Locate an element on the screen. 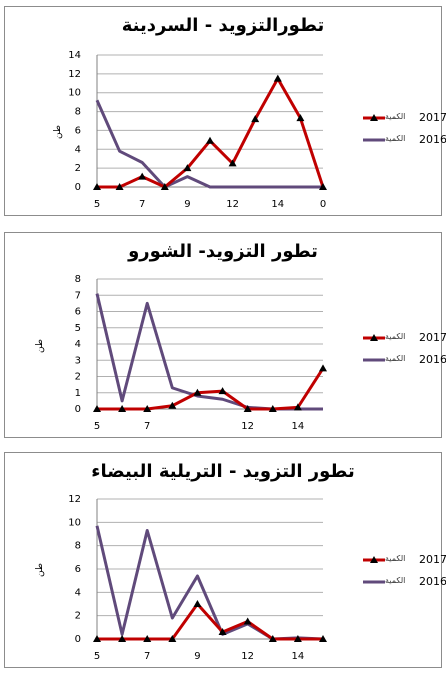  y-tick-label: 3 is located at coordinates (78, 360).